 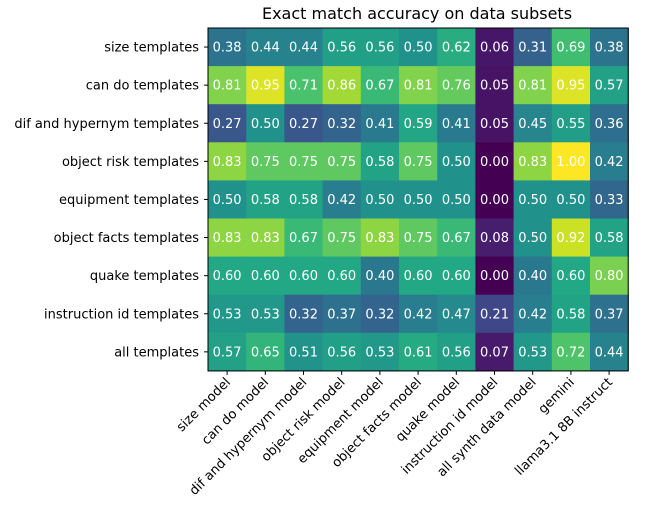 I want to click on y-tick-label: all templates, so click(x=156, y=352).